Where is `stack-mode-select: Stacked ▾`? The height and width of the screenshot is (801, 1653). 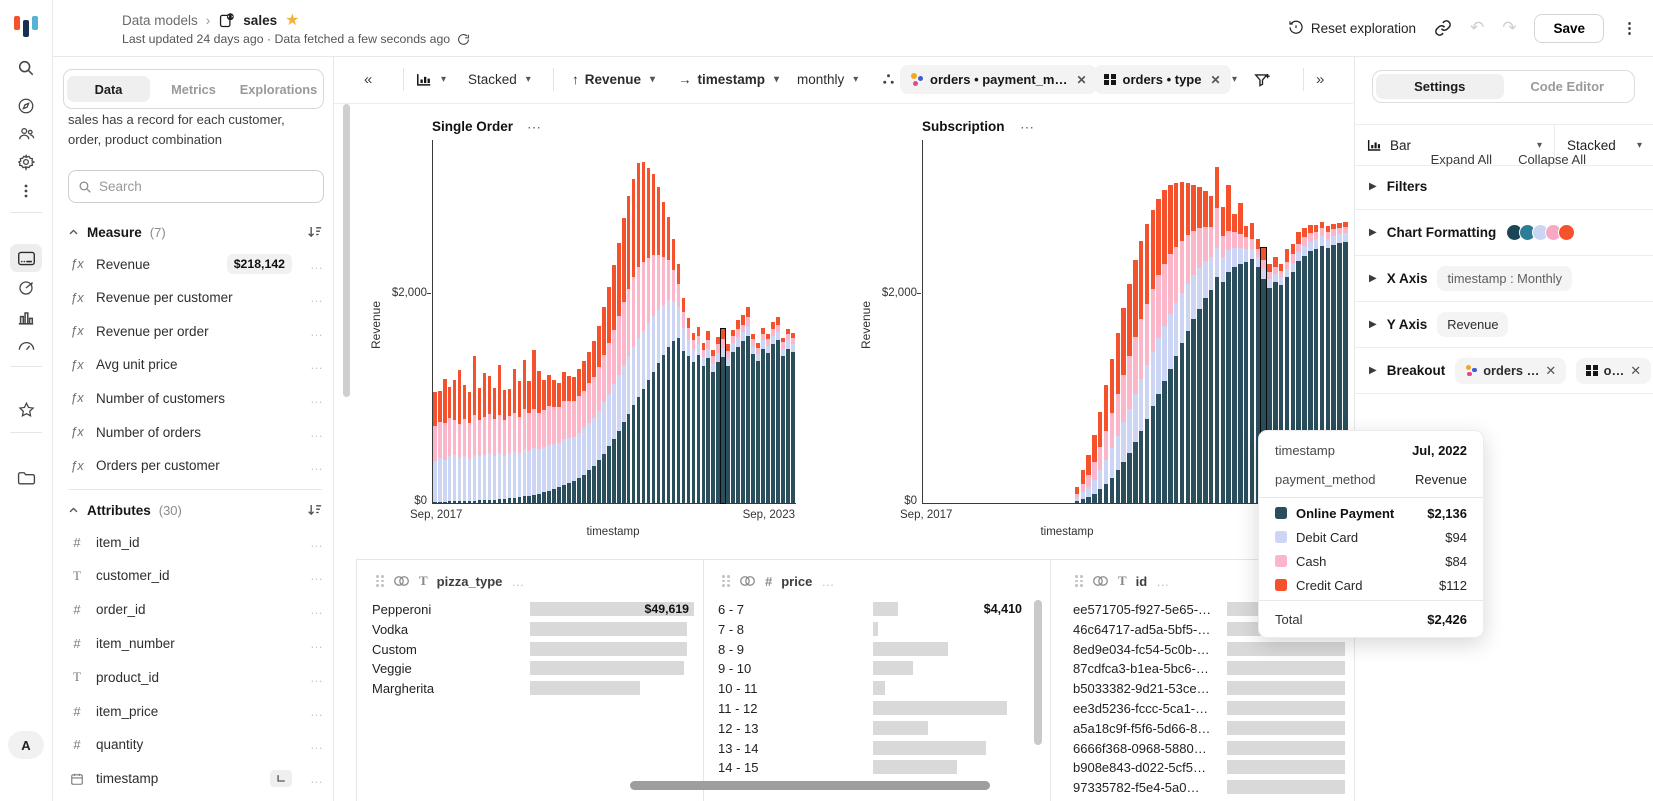 stack-mode-select: Stacked ▾ is located at coordinates (1604, 145).